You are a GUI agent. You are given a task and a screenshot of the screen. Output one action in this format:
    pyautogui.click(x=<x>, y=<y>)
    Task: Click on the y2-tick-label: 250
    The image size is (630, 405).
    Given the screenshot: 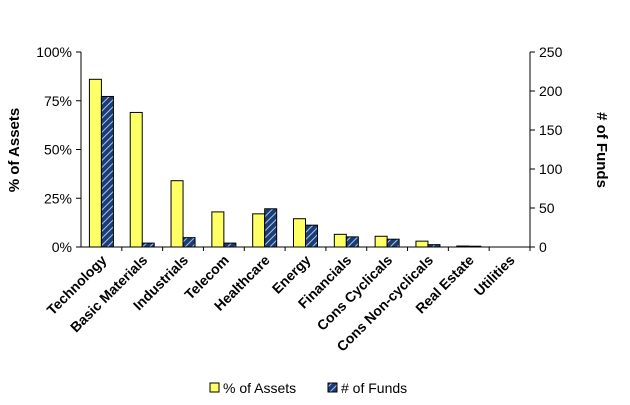 What is the action you would take?
    pyautogui.click(x=551, y=52)
    